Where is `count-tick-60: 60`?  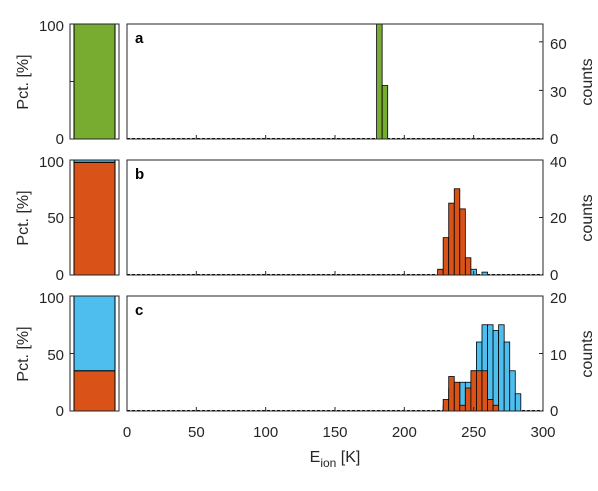
count-tick-60: 60 is located at coordinates (558, 44).